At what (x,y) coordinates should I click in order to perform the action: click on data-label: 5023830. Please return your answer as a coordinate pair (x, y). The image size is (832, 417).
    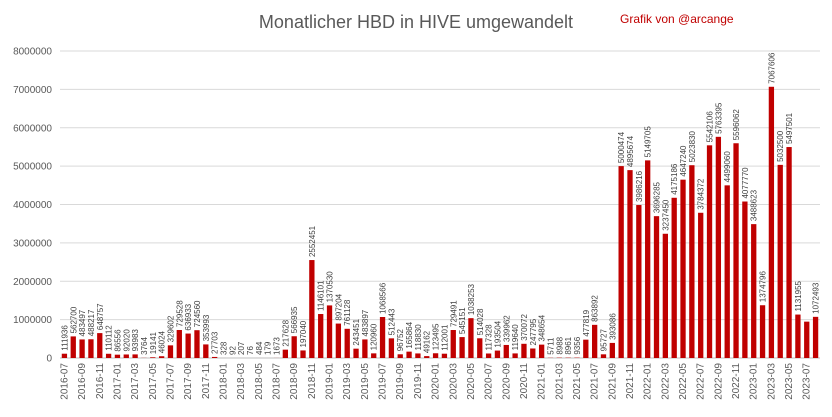
    Looking at the image, I should click on (692, 147).